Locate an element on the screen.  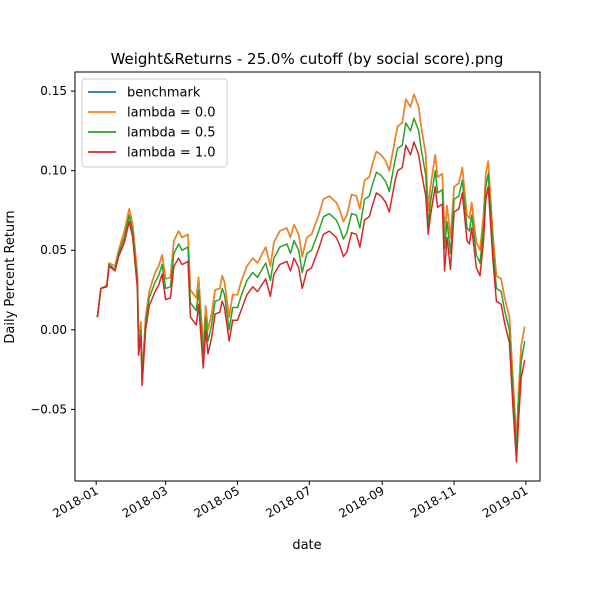
y-tick-label: 0.05 is located at coordinates (53, 250).